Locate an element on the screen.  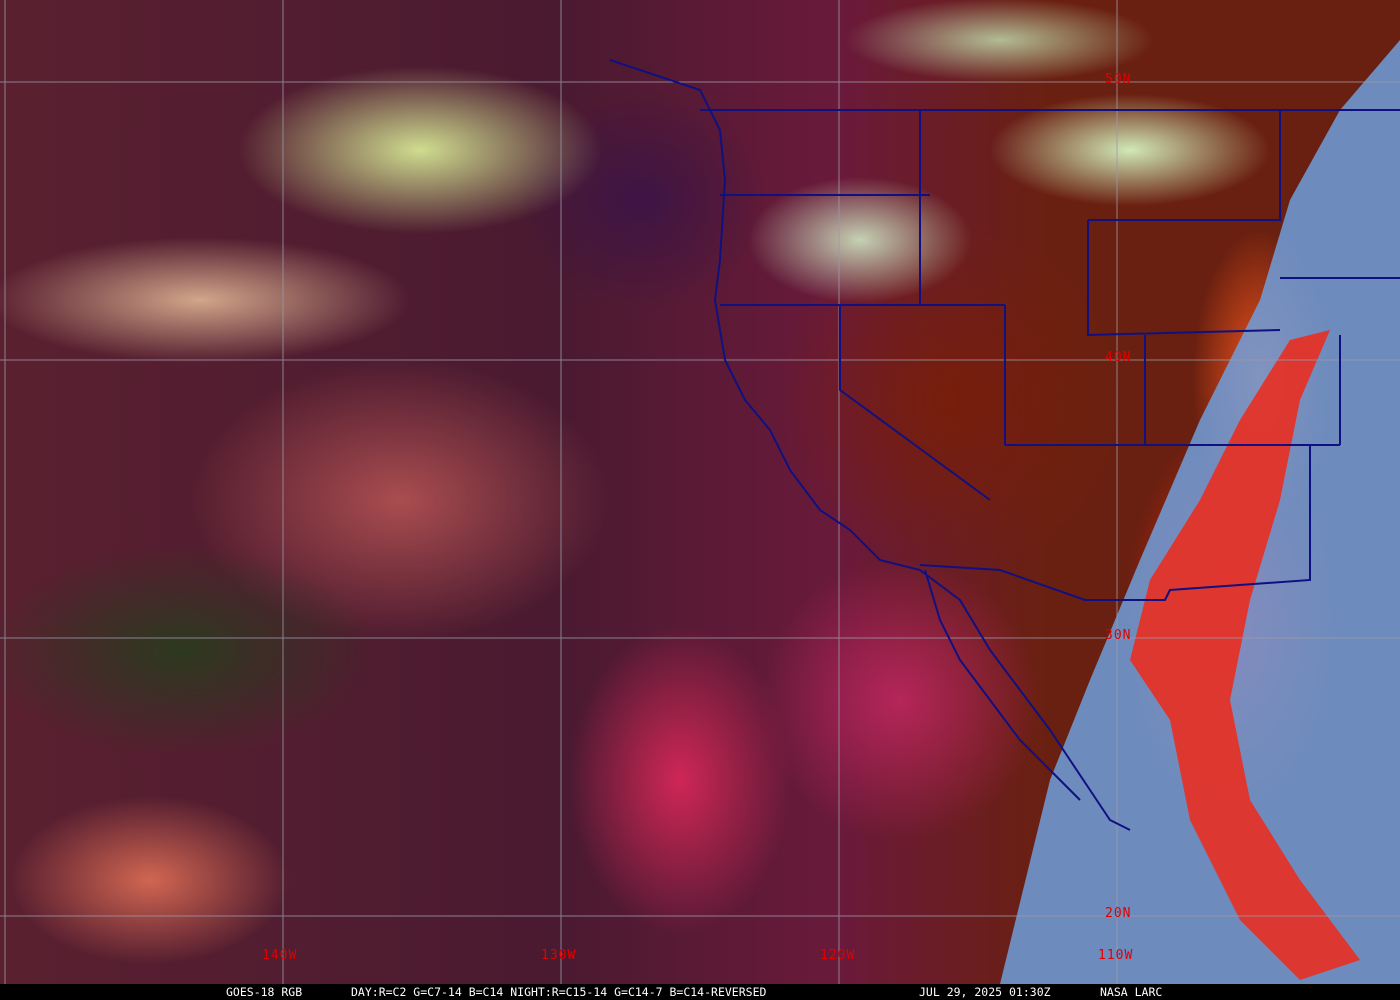
caption-timestamp: JUL 29, 2025 01:30Z is located at coordinates (985, 992).